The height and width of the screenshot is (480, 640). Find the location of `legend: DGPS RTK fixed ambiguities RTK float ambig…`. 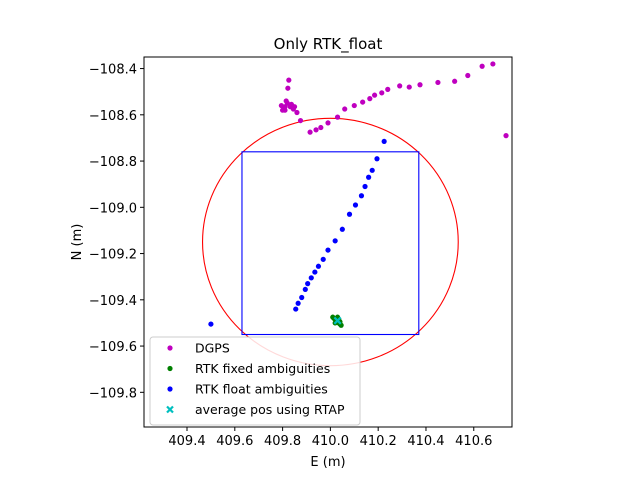

legend: DGPS RTK fixed ambiguities RTK float ambig… is located at coordinates (255, 381).